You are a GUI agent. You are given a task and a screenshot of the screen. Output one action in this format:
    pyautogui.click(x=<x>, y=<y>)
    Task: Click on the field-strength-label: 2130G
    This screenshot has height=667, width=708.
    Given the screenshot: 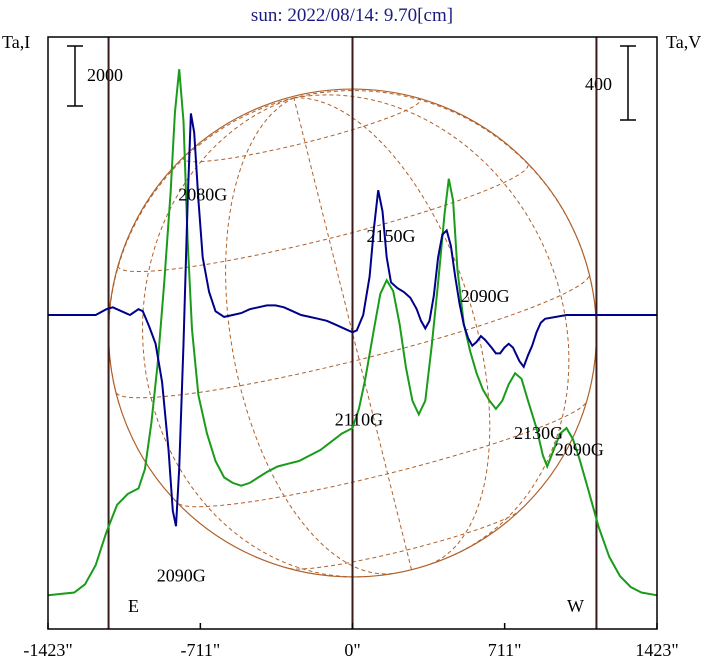 What is the action you would take?
    pyautogui.click(x=538, y=433)
    